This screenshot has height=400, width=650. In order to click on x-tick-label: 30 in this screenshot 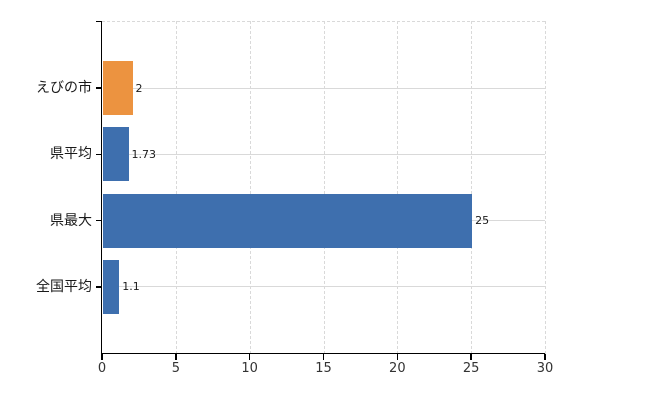, I will do `click(545, 368)`.